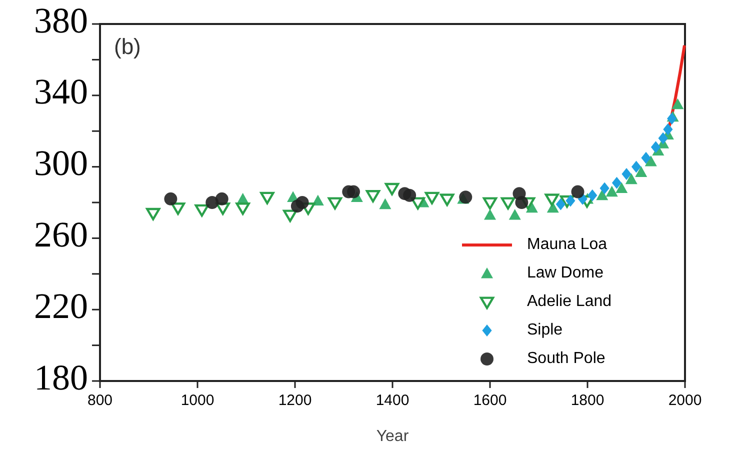 This screenshot has height=458, width=749. Describe the element at coordinates (490, 400) in the screenshot. I see `x-tick-label: 1600` at that location.